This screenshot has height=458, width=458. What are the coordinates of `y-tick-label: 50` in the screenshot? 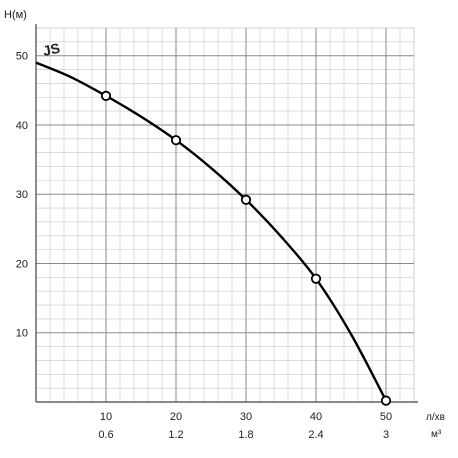 It's located at (22, 57).